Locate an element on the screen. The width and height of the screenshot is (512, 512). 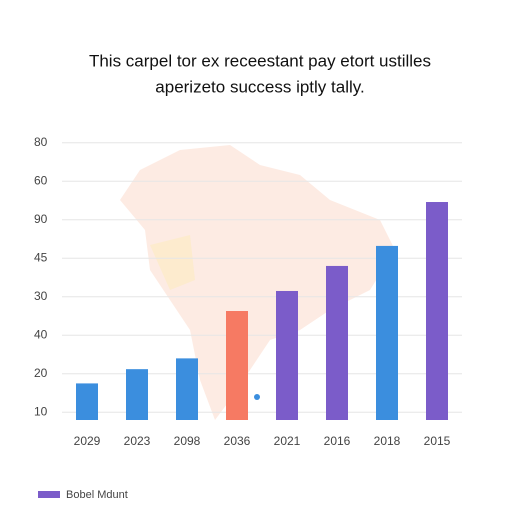
y-tick-label: 45 is located at coordinates (41, 257).